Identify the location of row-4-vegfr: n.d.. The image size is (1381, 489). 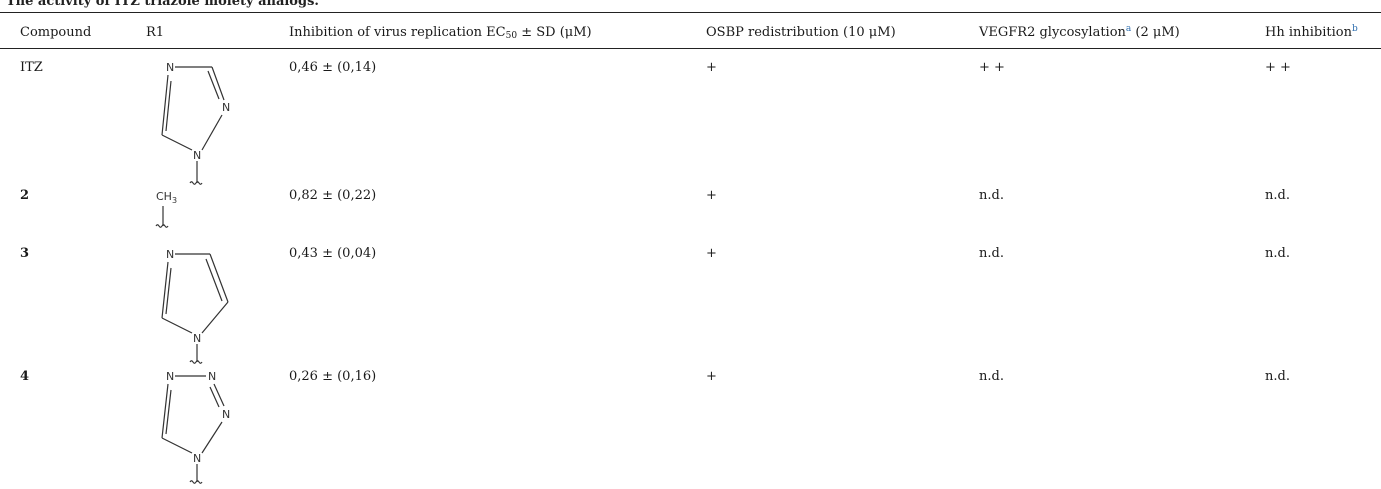
(991, 376).